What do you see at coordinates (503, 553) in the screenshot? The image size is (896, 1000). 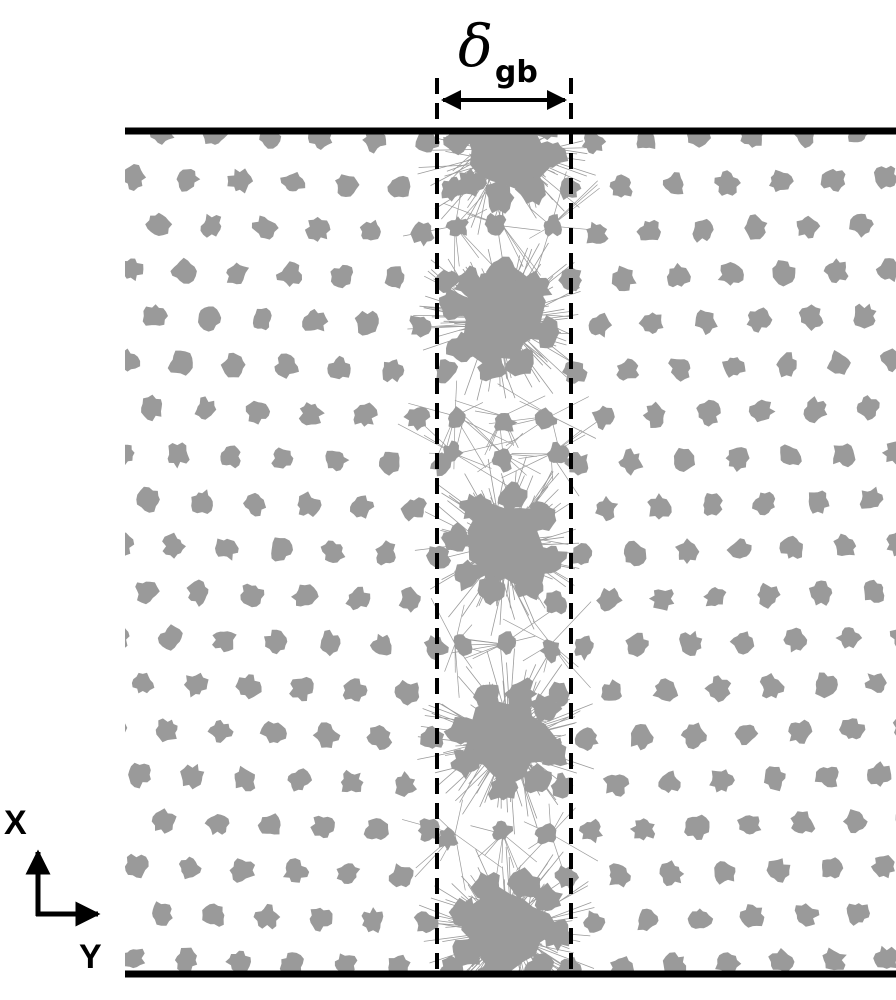 I see `grain-boundary-atoms` at bounding box center [503, 553].